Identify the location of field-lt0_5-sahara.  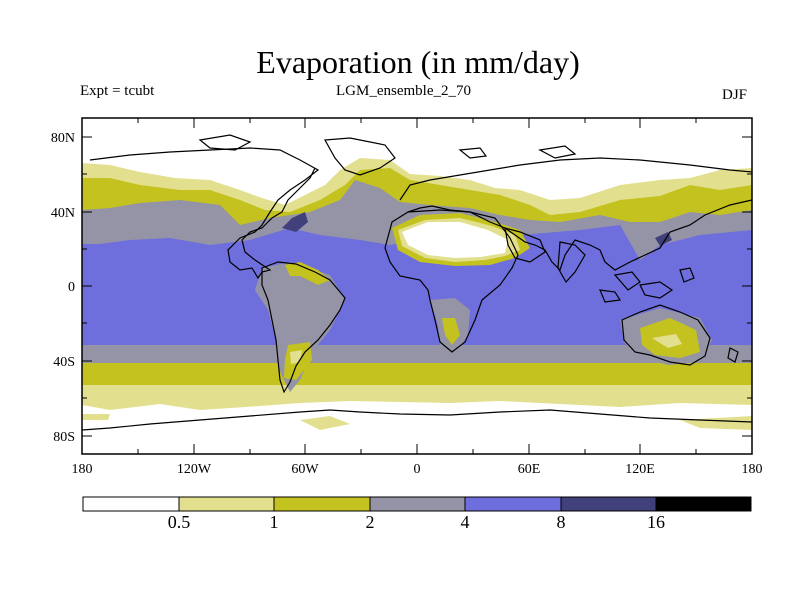
(455, 240).